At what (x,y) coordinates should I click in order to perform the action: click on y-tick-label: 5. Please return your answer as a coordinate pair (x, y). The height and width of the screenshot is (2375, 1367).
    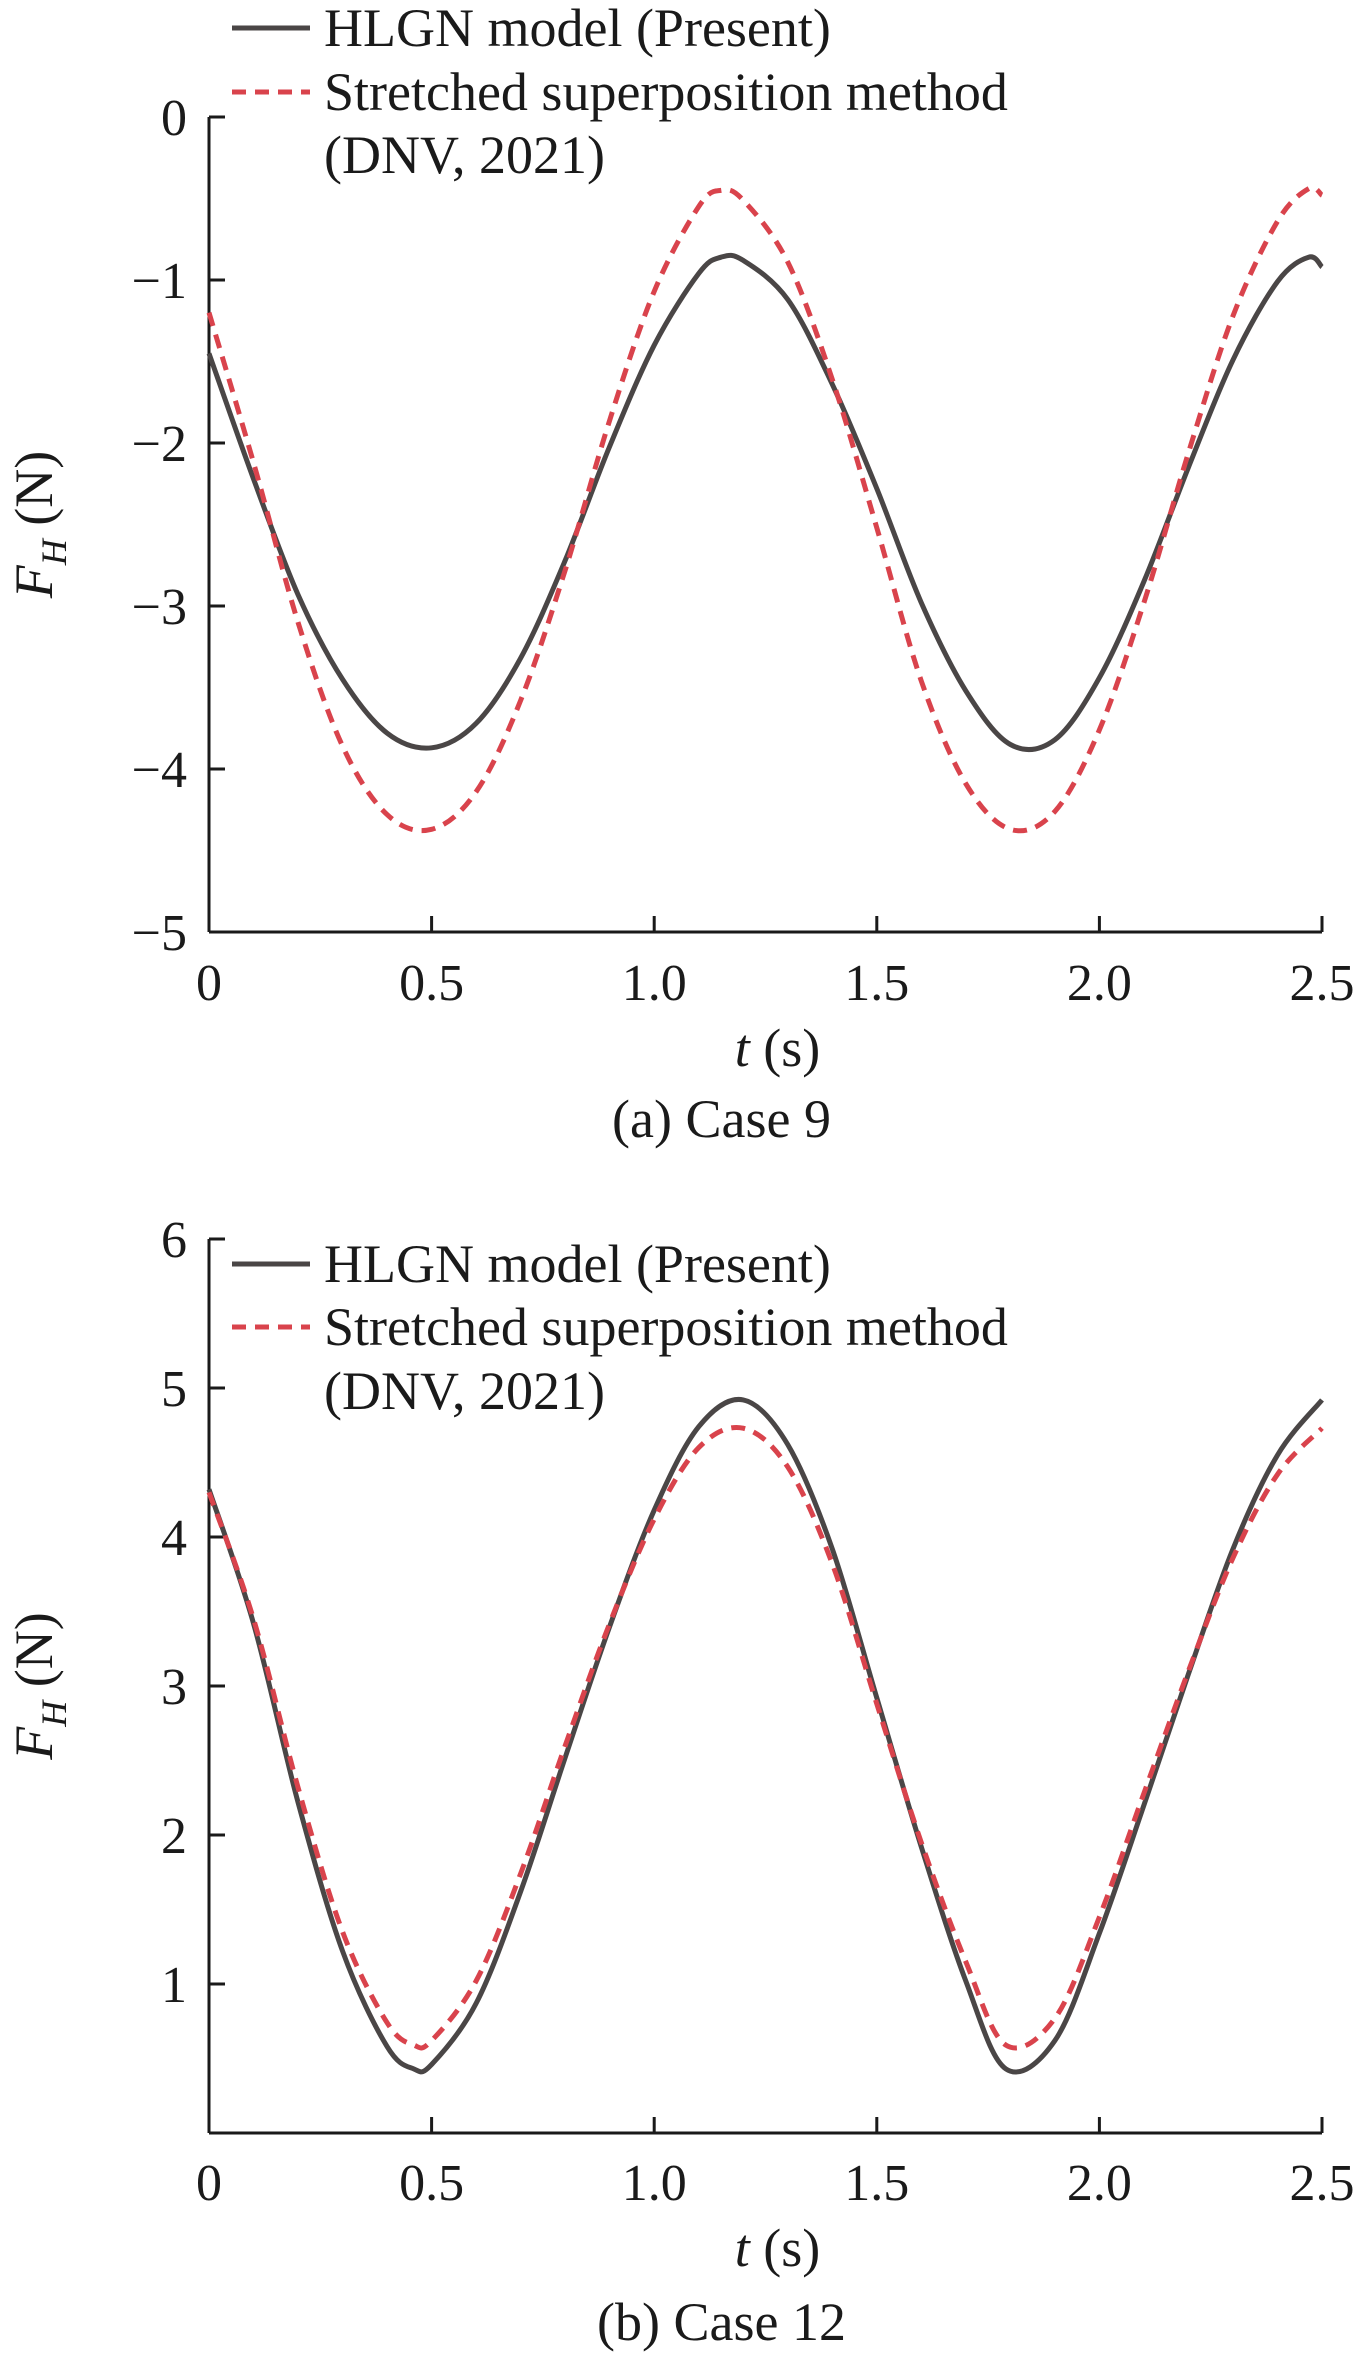
    Looking at the image, I should click on (174, 1389).